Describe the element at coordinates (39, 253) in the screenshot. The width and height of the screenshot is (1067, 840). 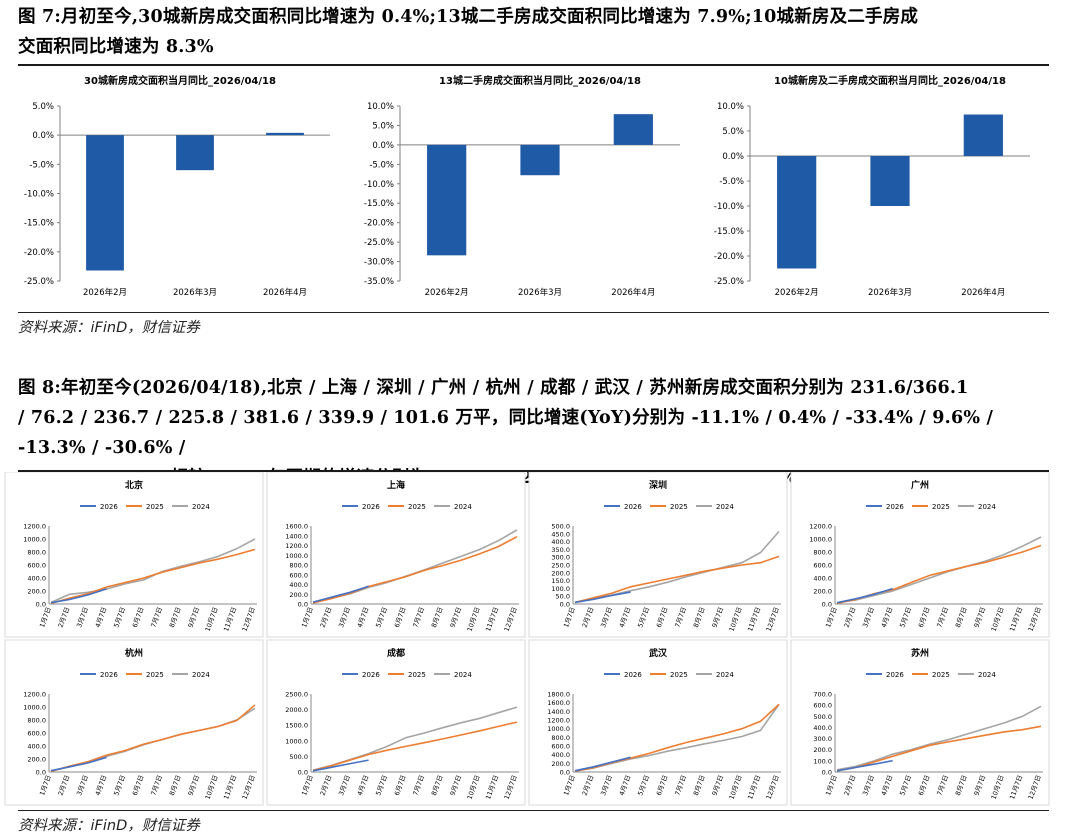
I see `y-tick-label: -20.0%` at that location.